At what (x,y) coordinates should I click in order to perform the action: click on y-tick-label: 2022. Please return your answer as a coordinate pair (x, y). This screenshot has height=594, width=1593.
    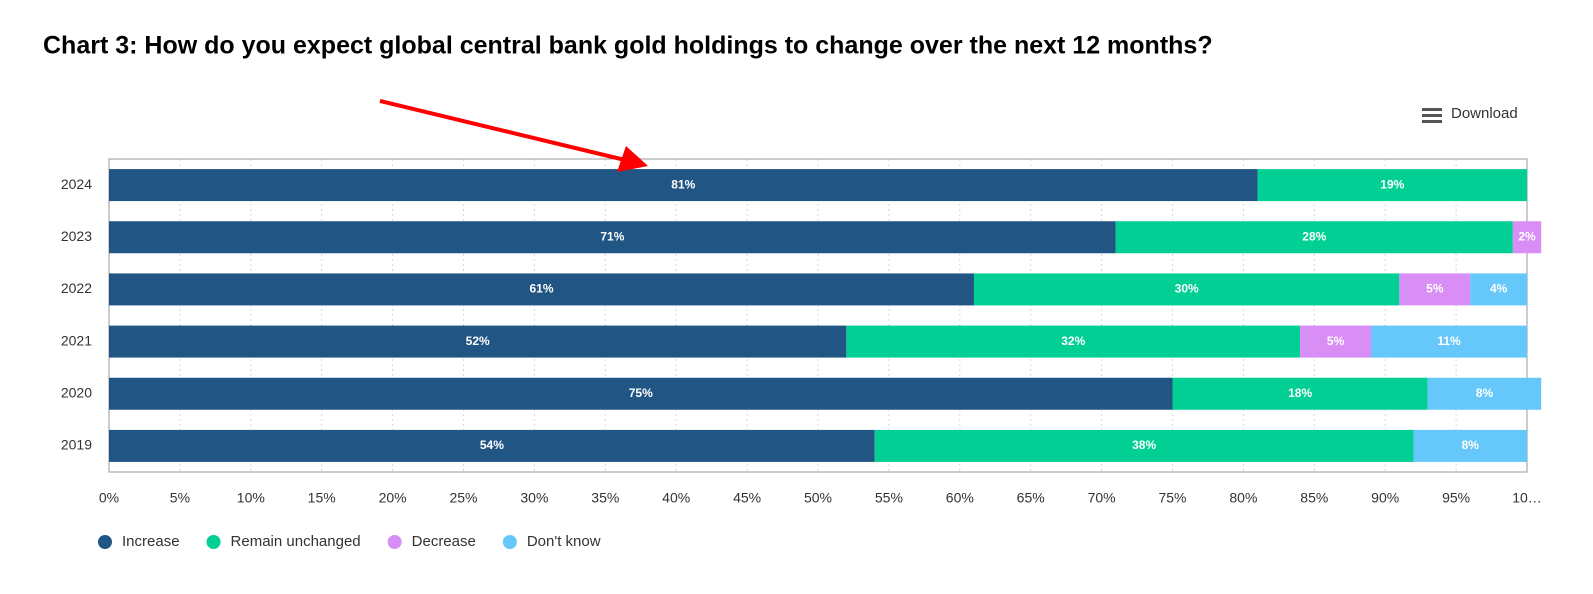
    Looking at the image, I should click on (76, 288).